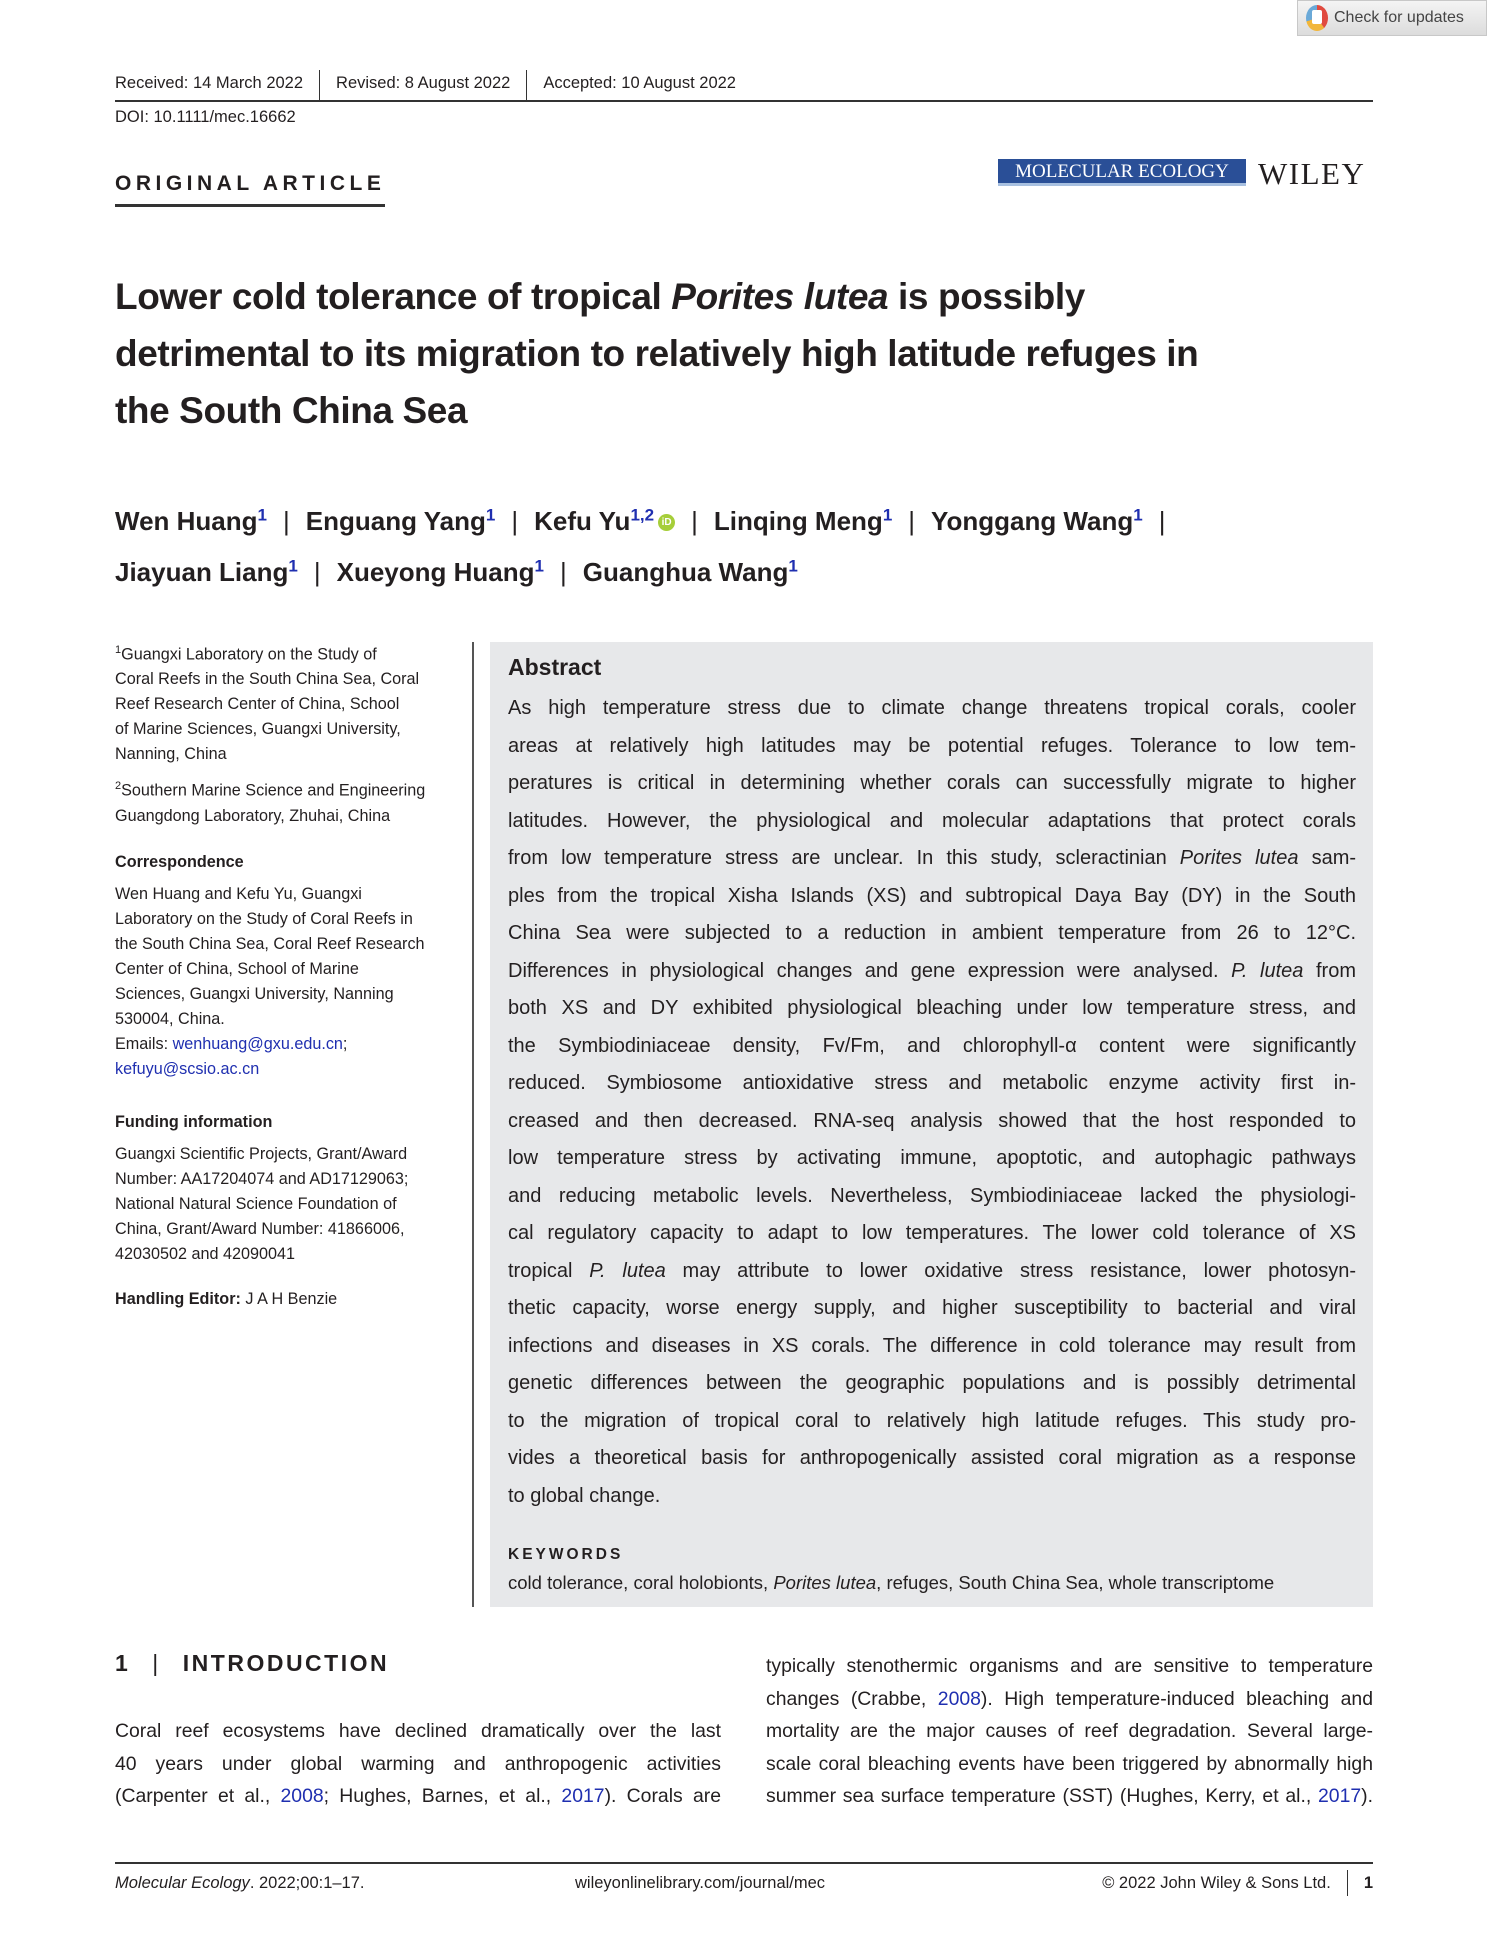 The width and height of the screenshot is (1487, 1954). Describe the element at coordinates (1216, 1882) in the screenshot. I see `footer-copyright: © 2022 John Wiley & Sons Ltd.` at that location.